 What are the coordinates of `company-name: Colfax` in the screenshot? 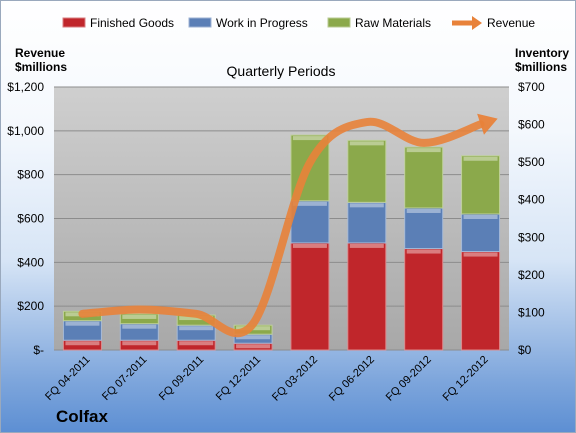 It's located at (82, 416).